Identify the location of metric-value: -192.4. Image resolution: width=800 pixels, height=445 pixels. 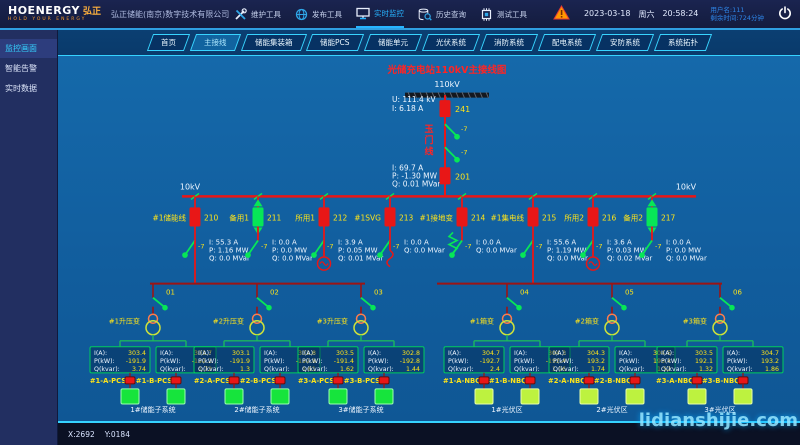
(556, 361).